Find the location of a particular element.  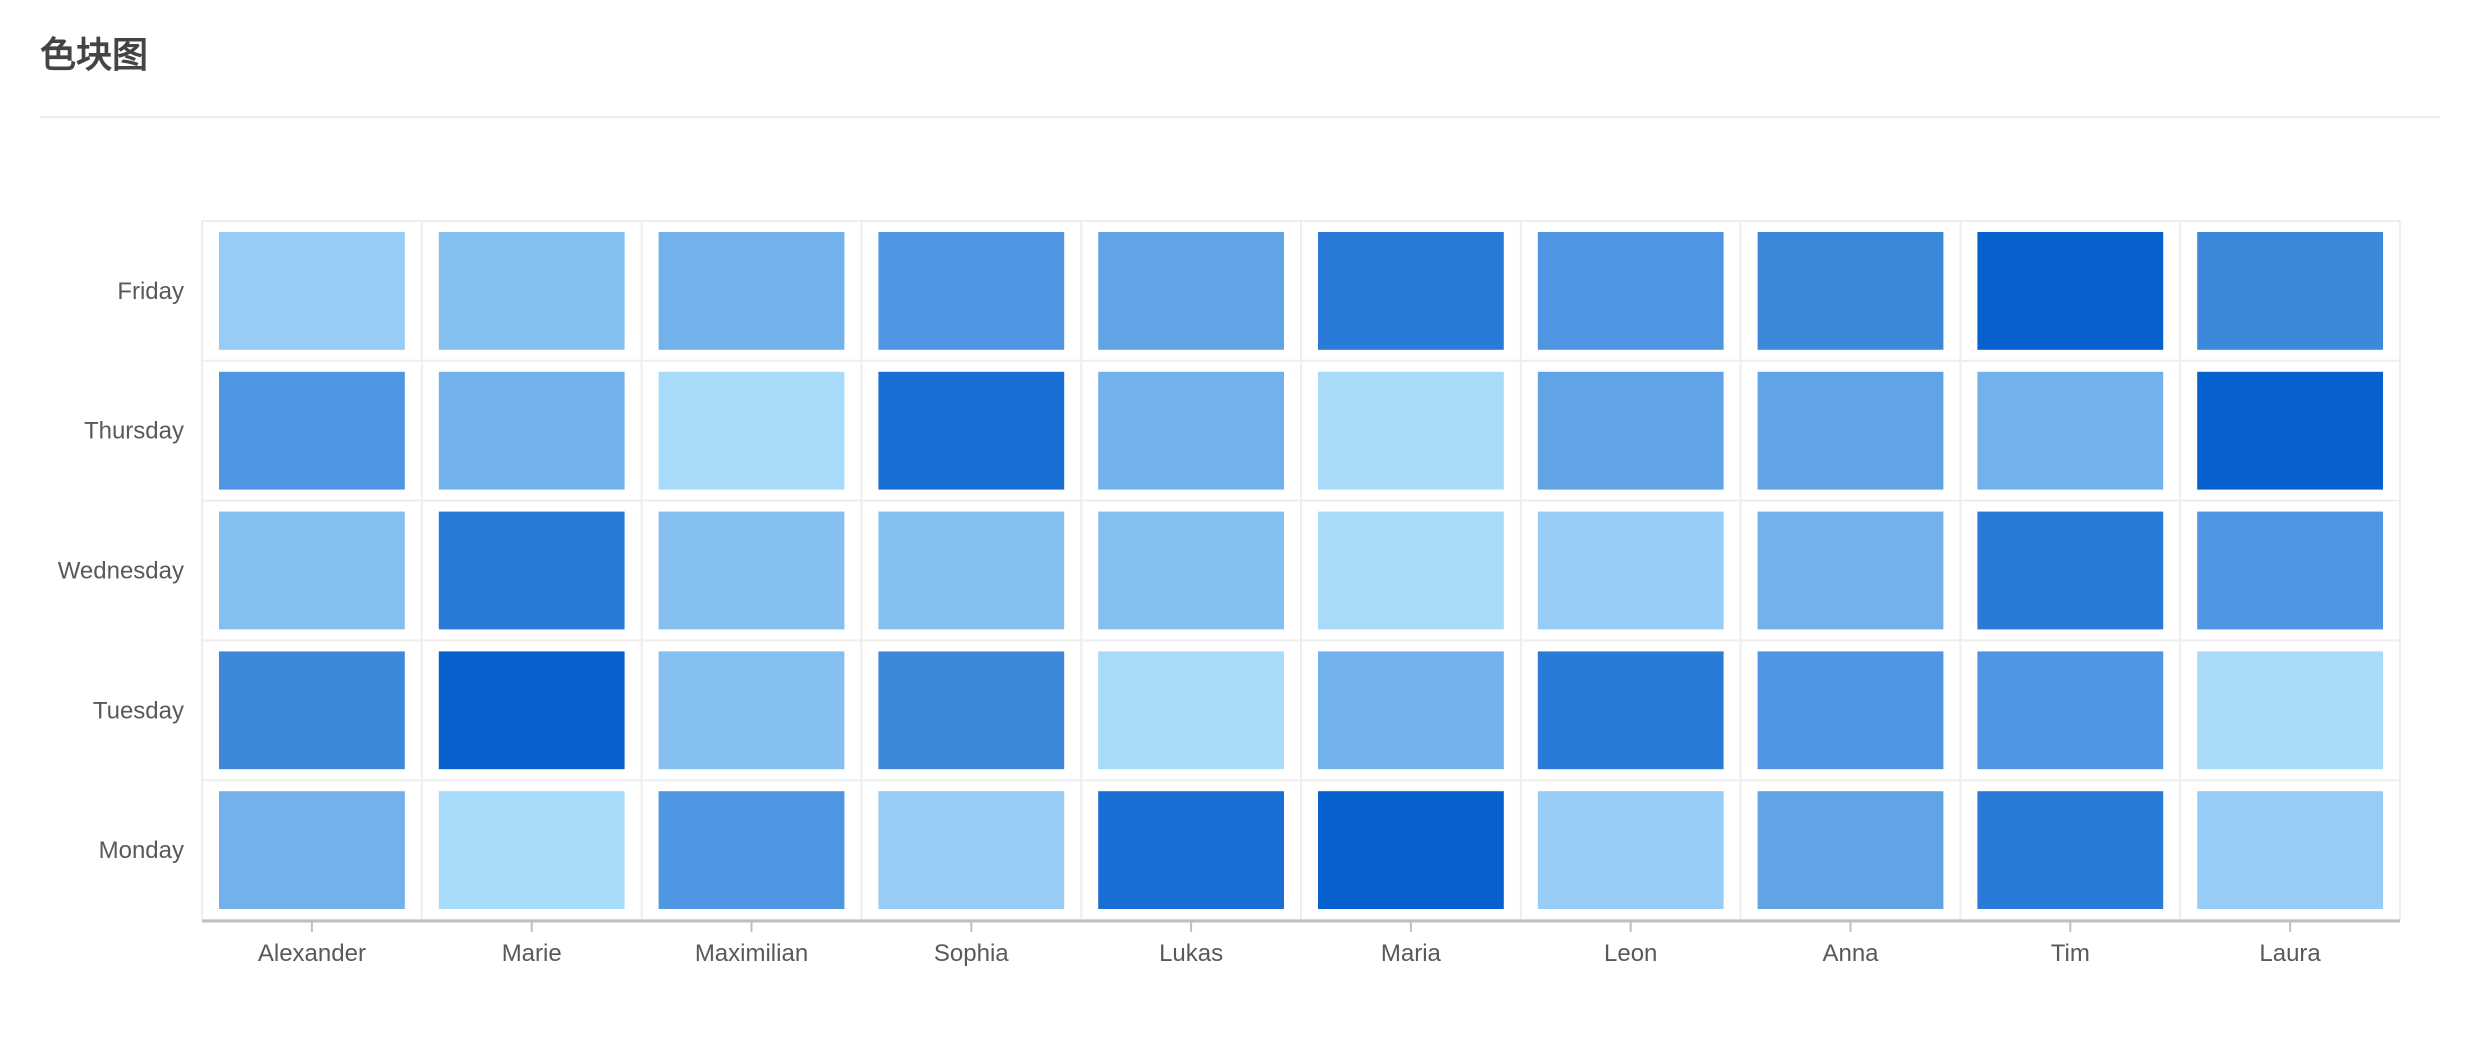

y-tick-label: Thursday is located at coordinates (134, 431).